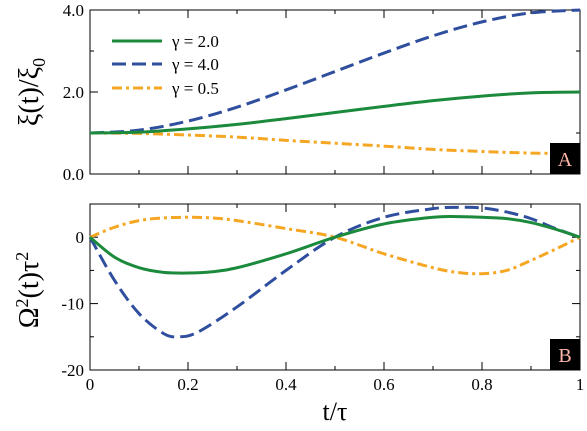 The height and width of the screenshot is (431, 587). I want to click on panel-b-x-tick-labels: 0 0.2 0.4 0.6 0.8 1, so click(335, 384).